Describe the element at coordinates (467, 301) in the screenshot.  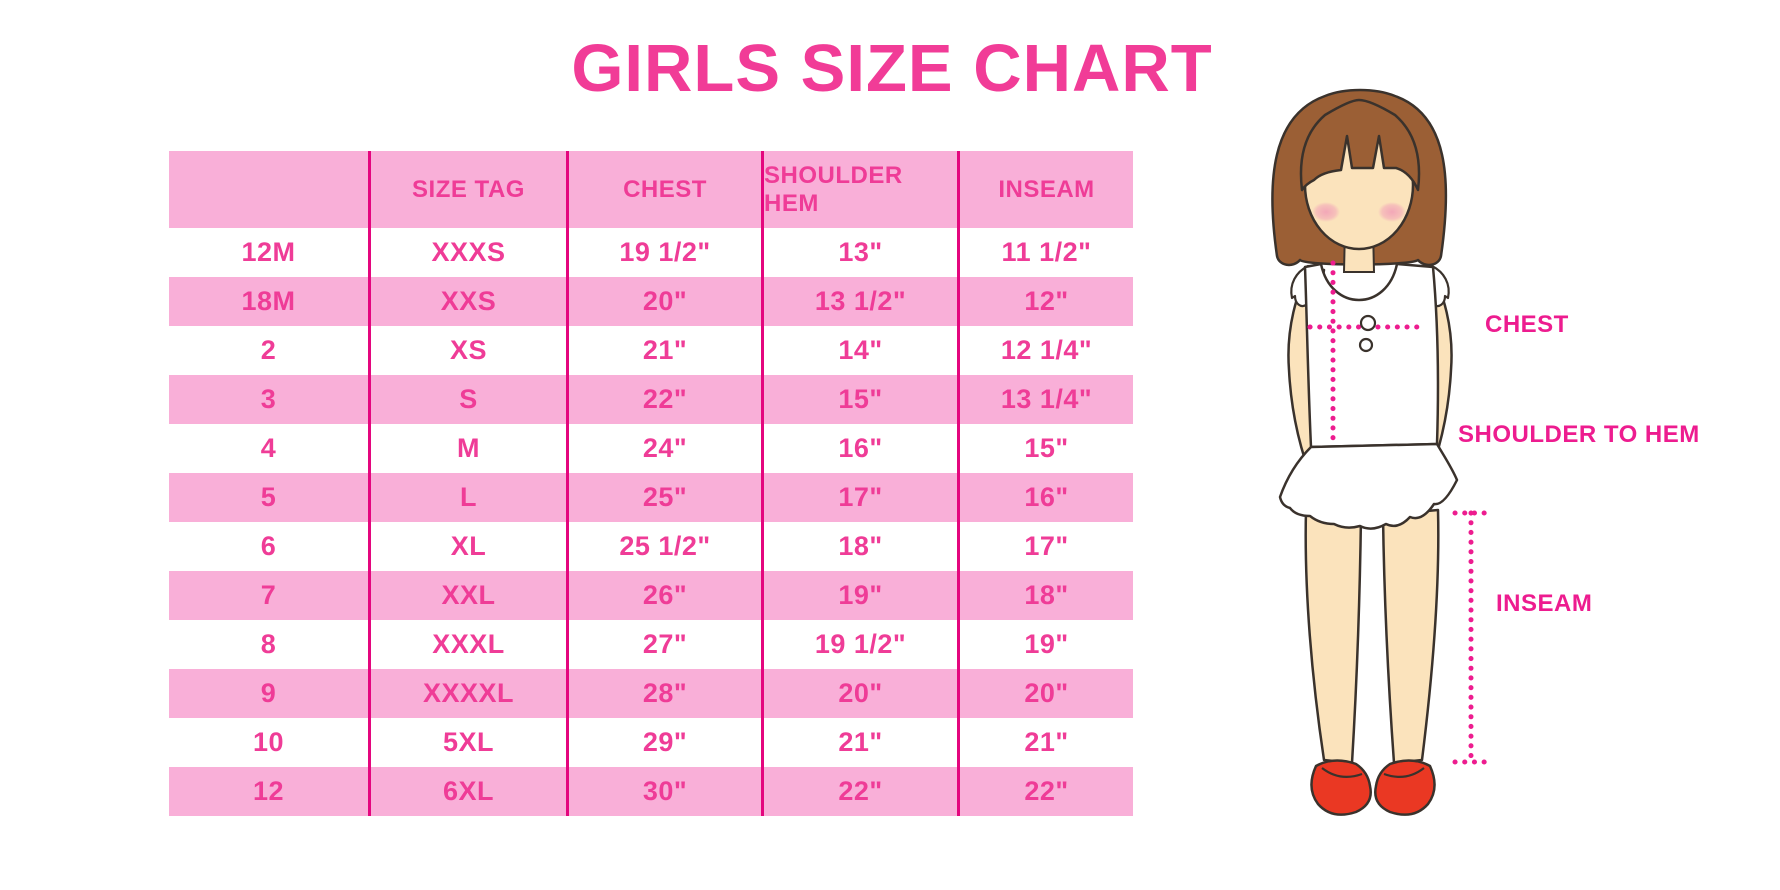
I see `size-tag-cell: XXS` at that location.